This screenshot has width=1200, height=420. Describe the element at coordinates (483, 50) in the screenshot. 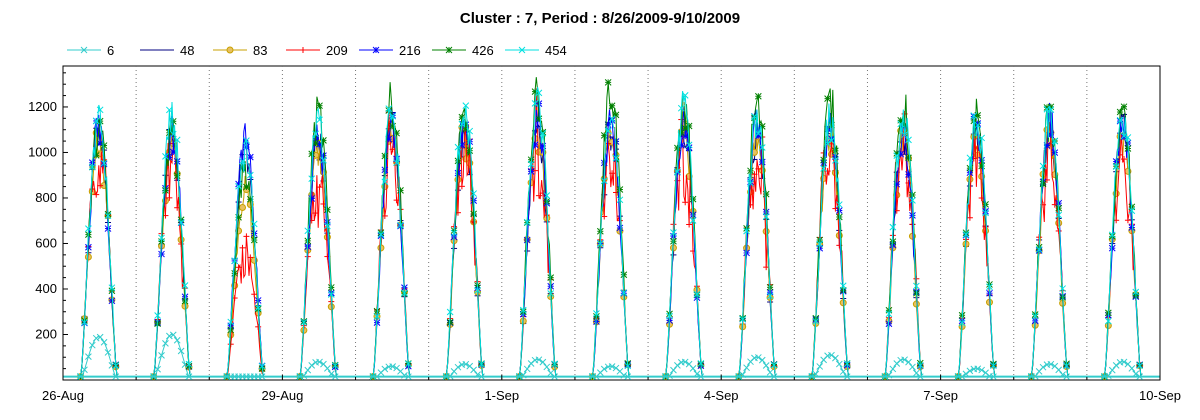

I see `legend-label: 426` at that location.